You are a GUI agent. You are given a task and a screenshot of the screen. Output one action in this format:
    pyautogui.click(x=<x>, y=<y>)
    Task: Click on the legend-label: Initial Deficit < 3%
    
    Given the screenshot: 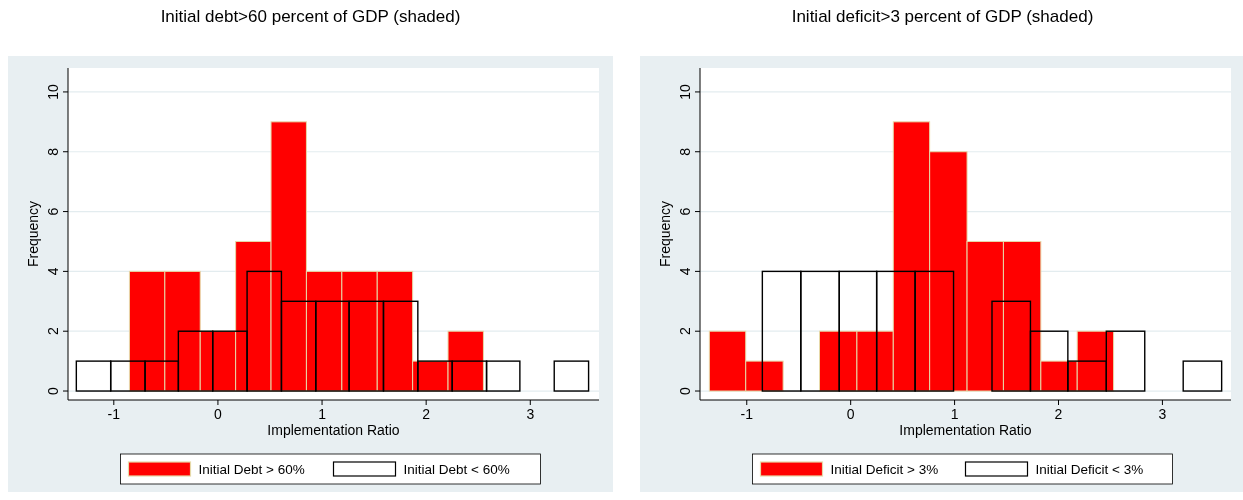 What is the action you would take?
    pyautogui.click(x=1089, y=469)
    